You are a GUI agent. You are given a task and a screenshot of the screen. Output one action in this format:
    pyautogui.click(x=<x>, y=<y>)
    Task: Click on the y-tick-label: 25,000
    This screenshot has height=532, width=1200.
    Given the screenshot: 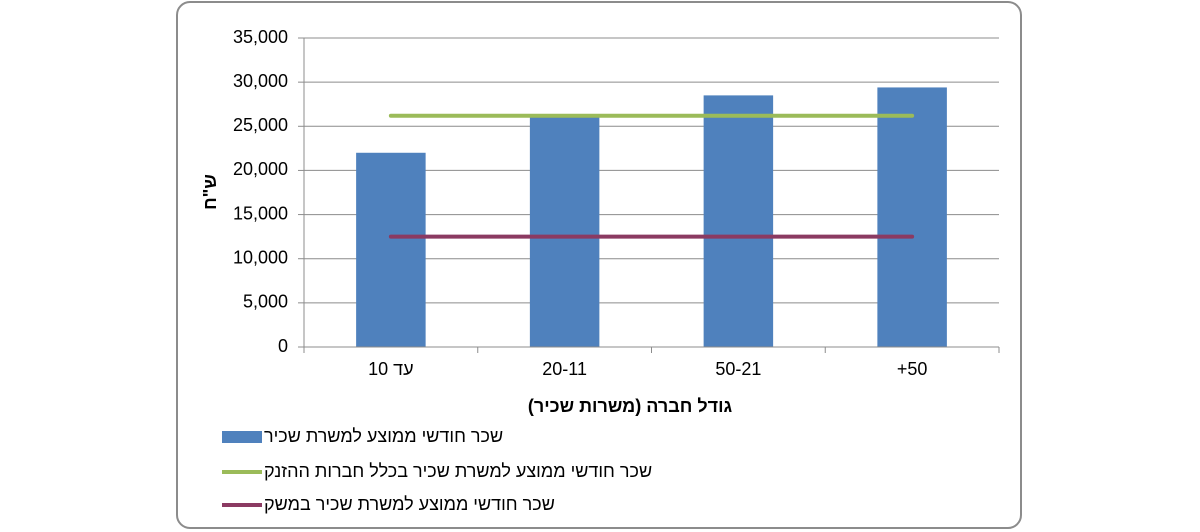 What is the action you would take?
    pyautogui.click(x=260, y=125)
    